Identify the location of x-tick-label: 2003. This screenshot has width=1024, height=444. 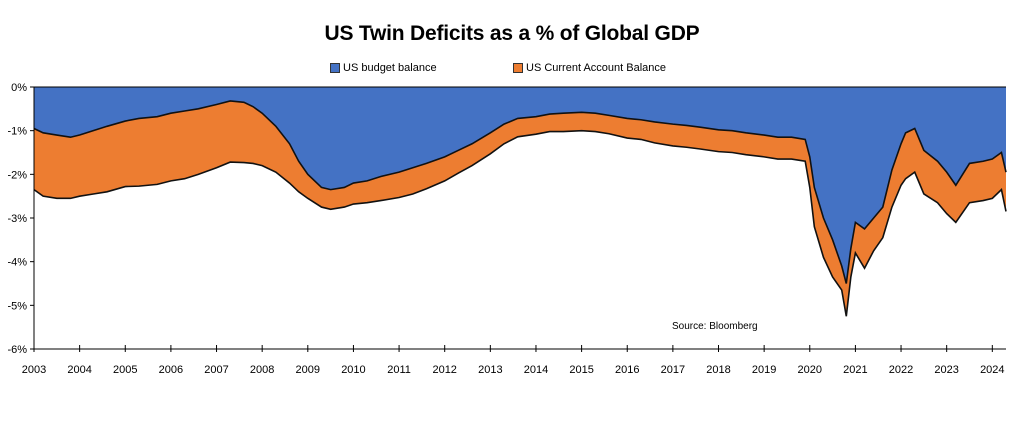
(34, 370).